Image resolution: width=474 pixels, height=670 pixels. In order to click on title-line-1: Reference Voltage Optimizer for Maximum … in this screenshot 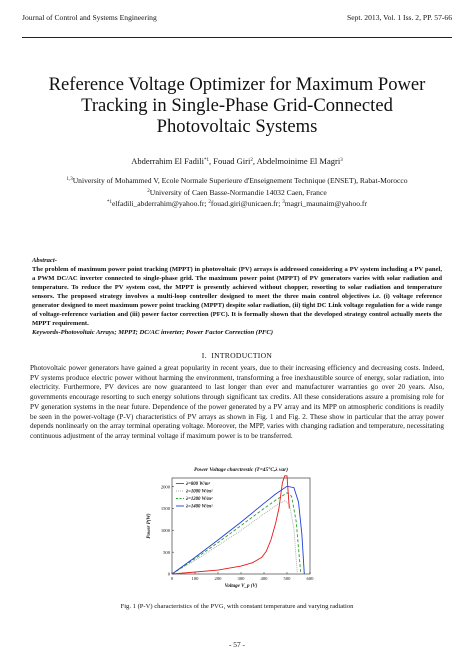, I will do `click(237, 84)`.